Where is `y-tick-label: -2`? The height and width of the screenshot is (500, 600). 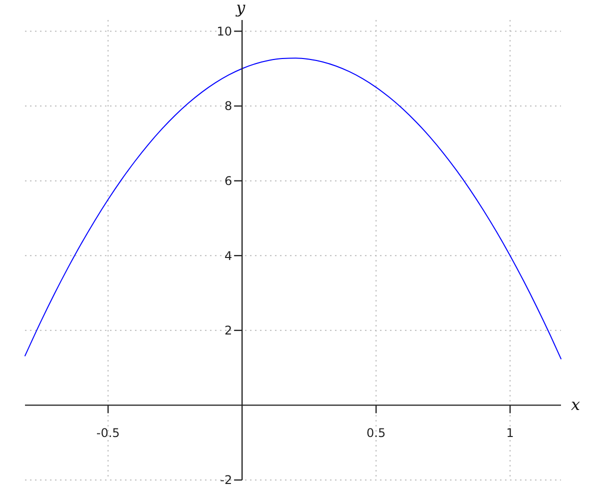 y-tick-label: -2 is located at coordinates (226, 480).